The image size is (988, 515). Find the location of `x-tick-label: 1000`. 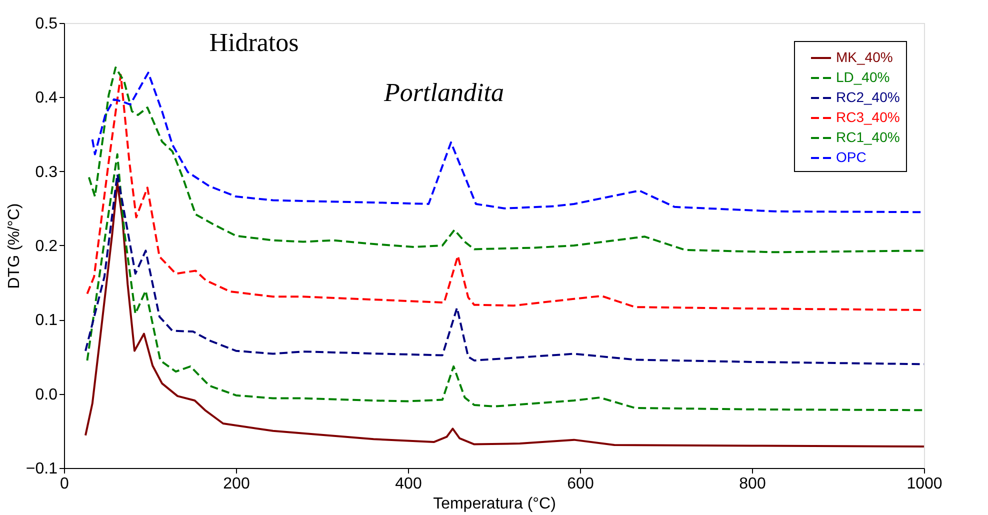

x-tick-label: 1000 is located at coordinates (924, 484).